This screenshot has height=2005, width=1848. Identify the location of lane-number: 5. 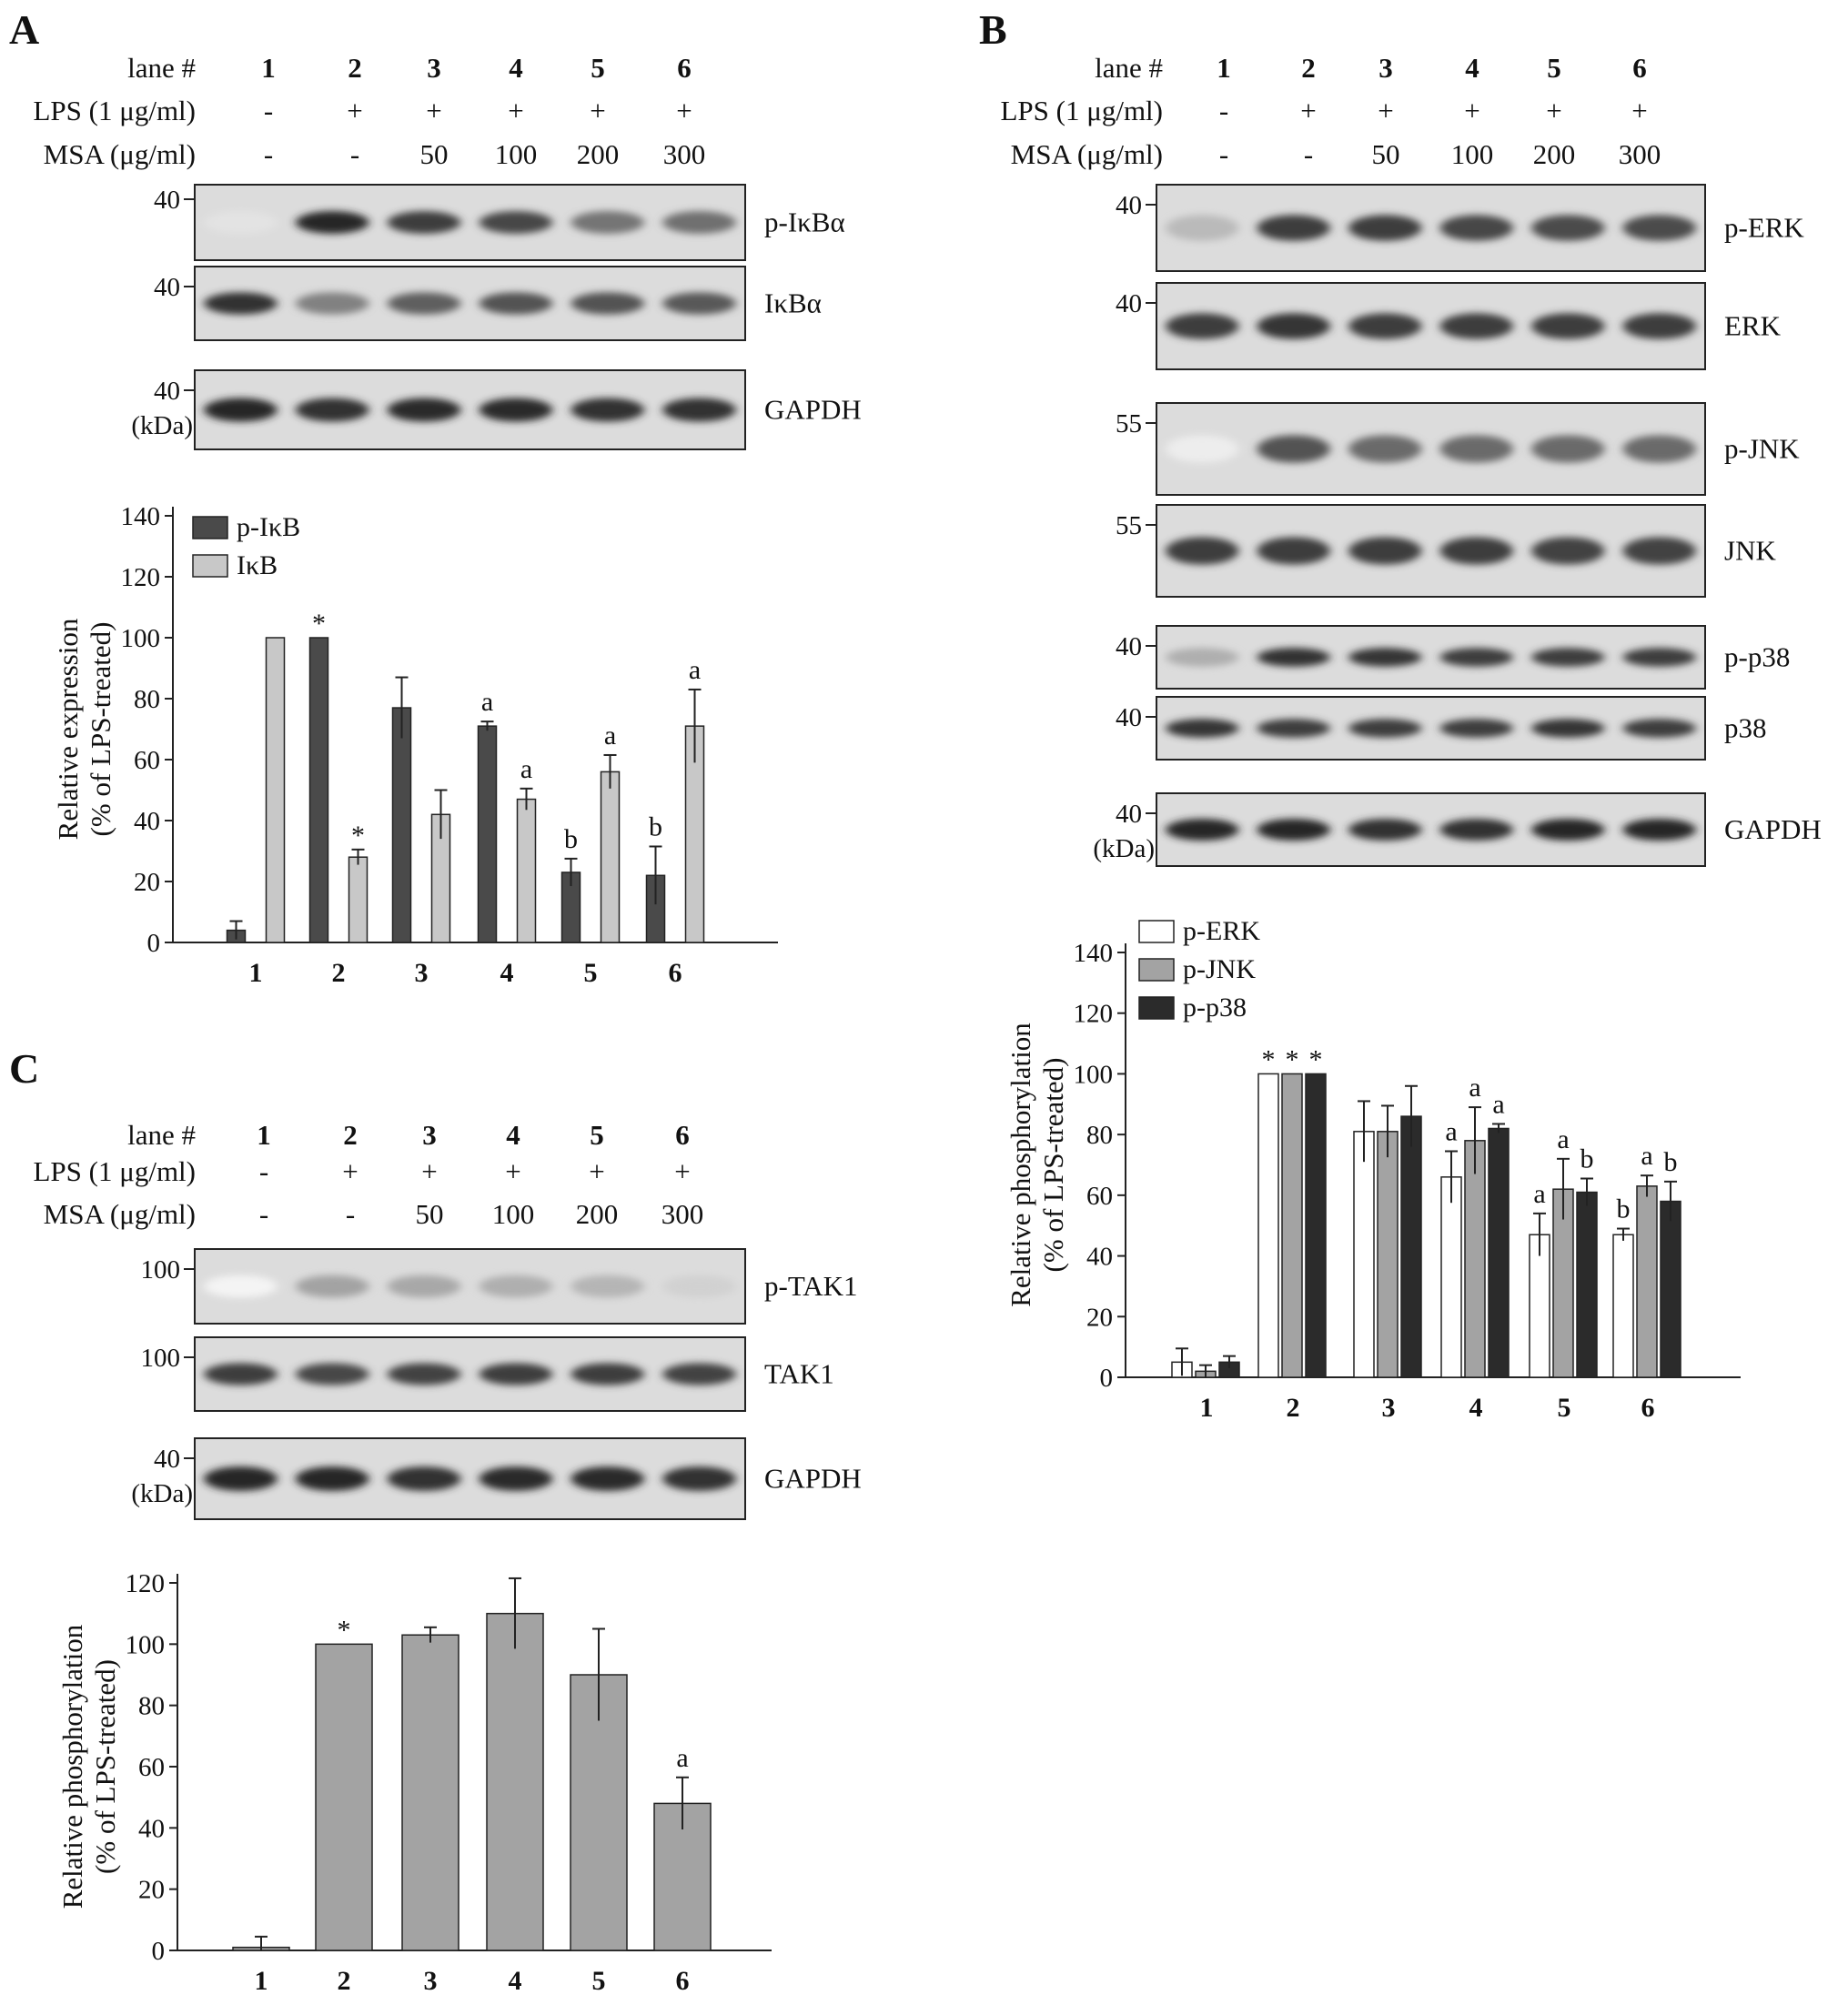
(1554, 68).